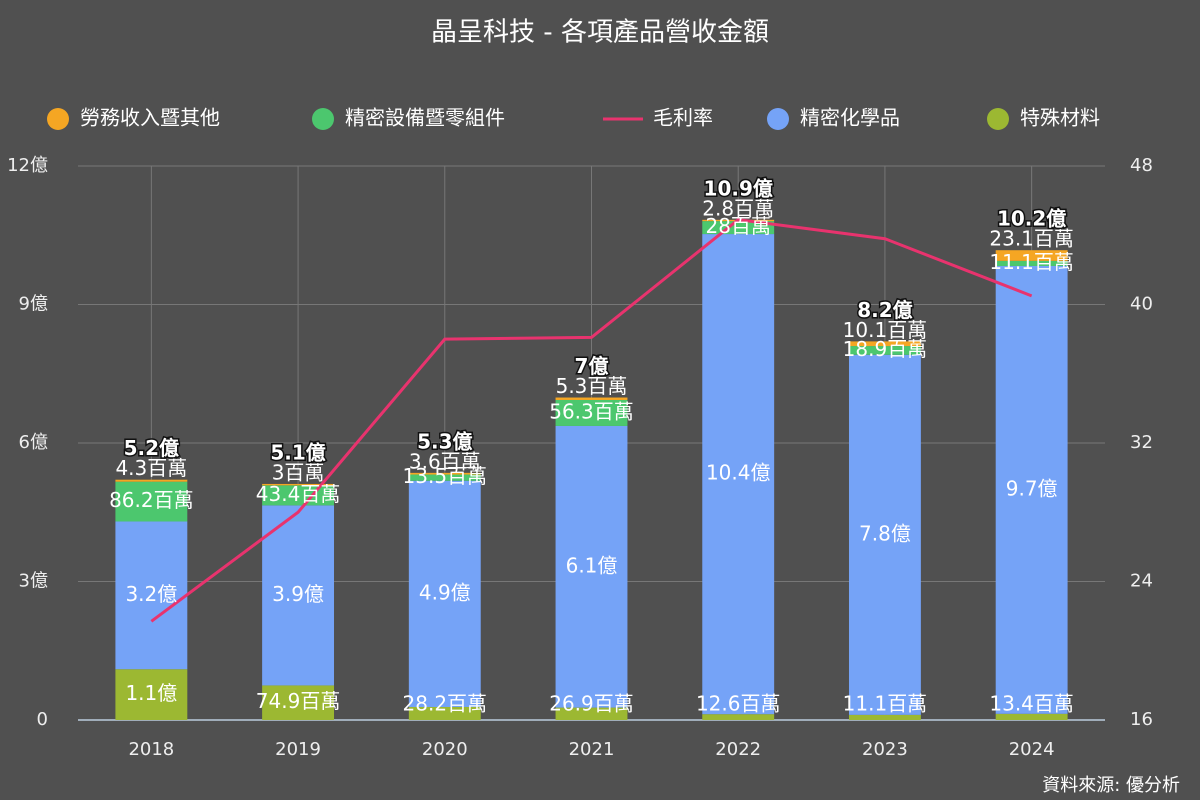 Image resolution: width=1200 pixels, height=800 pixels. Describe the element at coordinates (298, 472) in the screenshot. I see `value-label: 3百萬` at that location.